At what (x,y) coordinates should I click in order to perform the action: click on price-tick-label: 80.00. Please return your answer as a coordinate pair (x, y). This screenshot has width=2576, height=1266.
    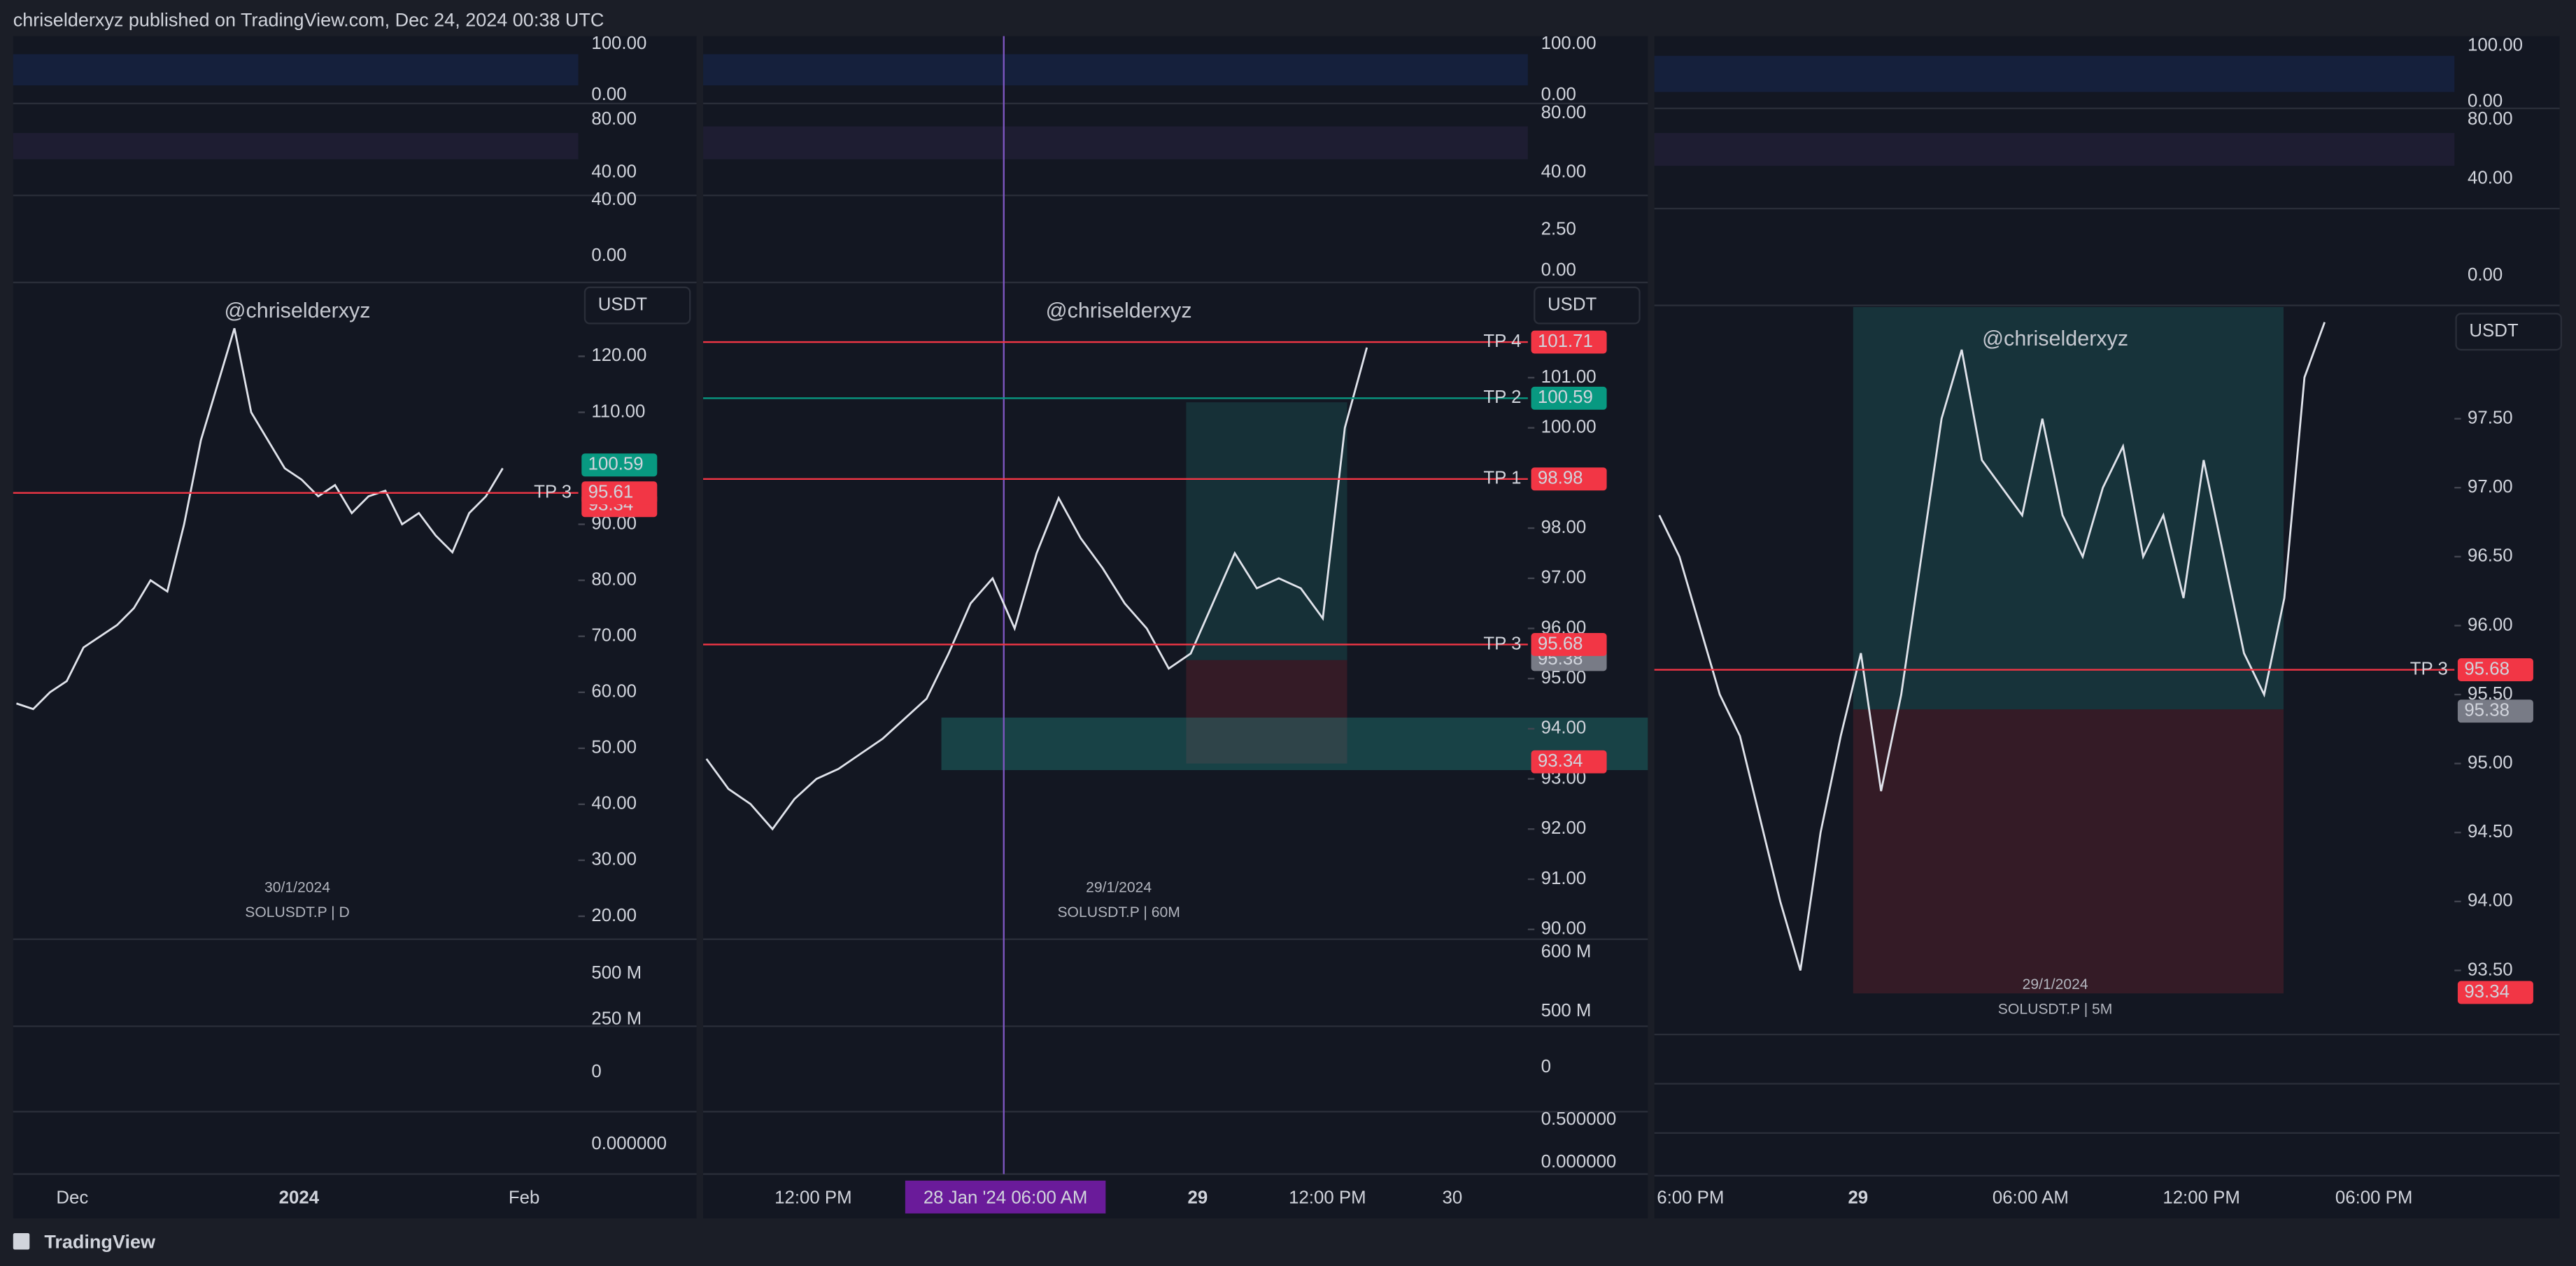
    Looking at the image, I should click on (614, 579).